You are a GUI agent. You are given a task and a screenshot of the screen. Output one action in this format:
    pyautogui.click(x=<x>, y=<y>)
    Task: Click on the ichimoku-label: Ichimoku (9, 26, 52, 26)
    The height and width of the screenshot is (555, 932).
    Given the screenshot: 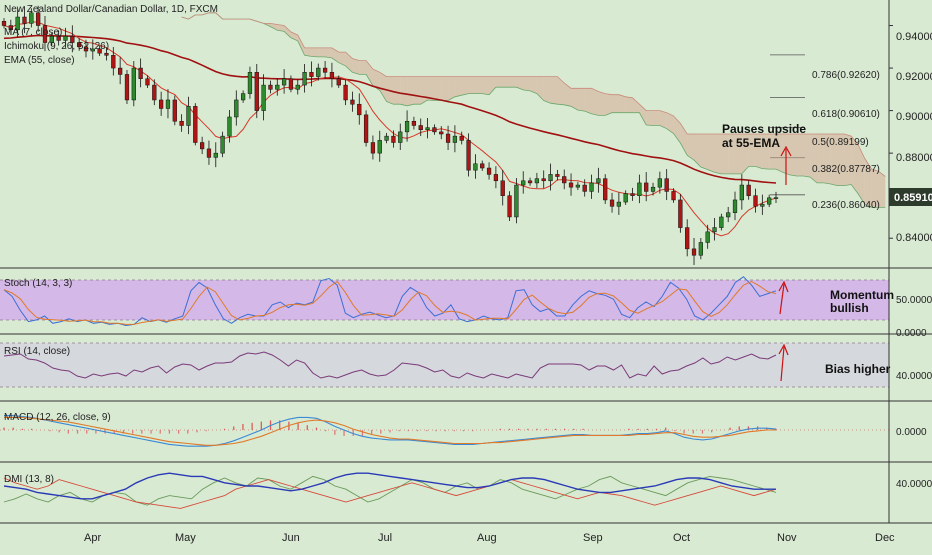 What is the action you would take?
    pyautogui.click(x=56, y=46)
    